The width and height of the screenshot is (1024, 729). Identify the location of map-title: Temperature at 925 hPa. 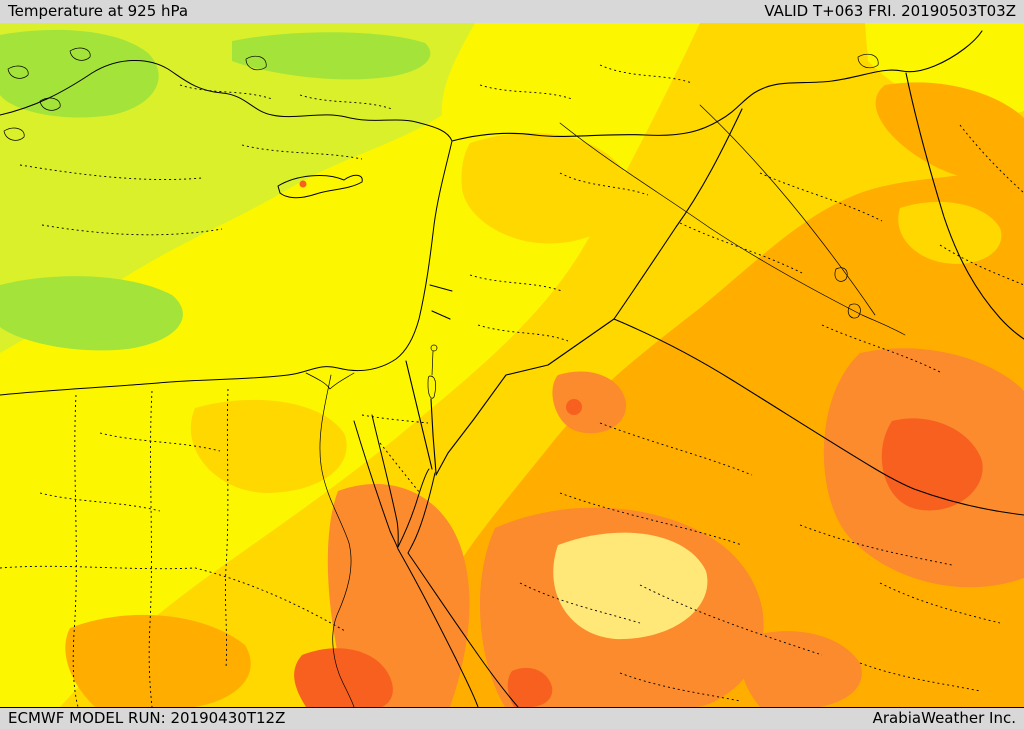
(98, 11).